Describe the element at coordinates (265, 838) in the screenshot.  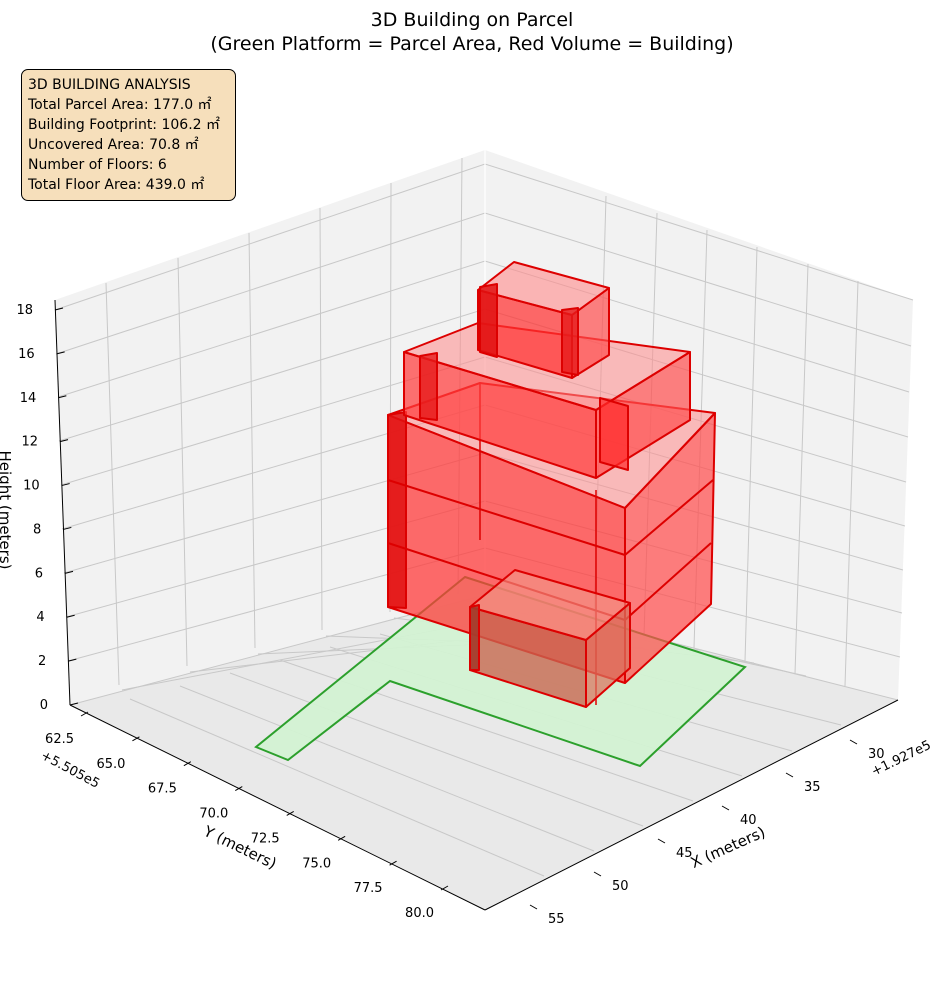
I see `y-tick-label: 72.5` at that location.